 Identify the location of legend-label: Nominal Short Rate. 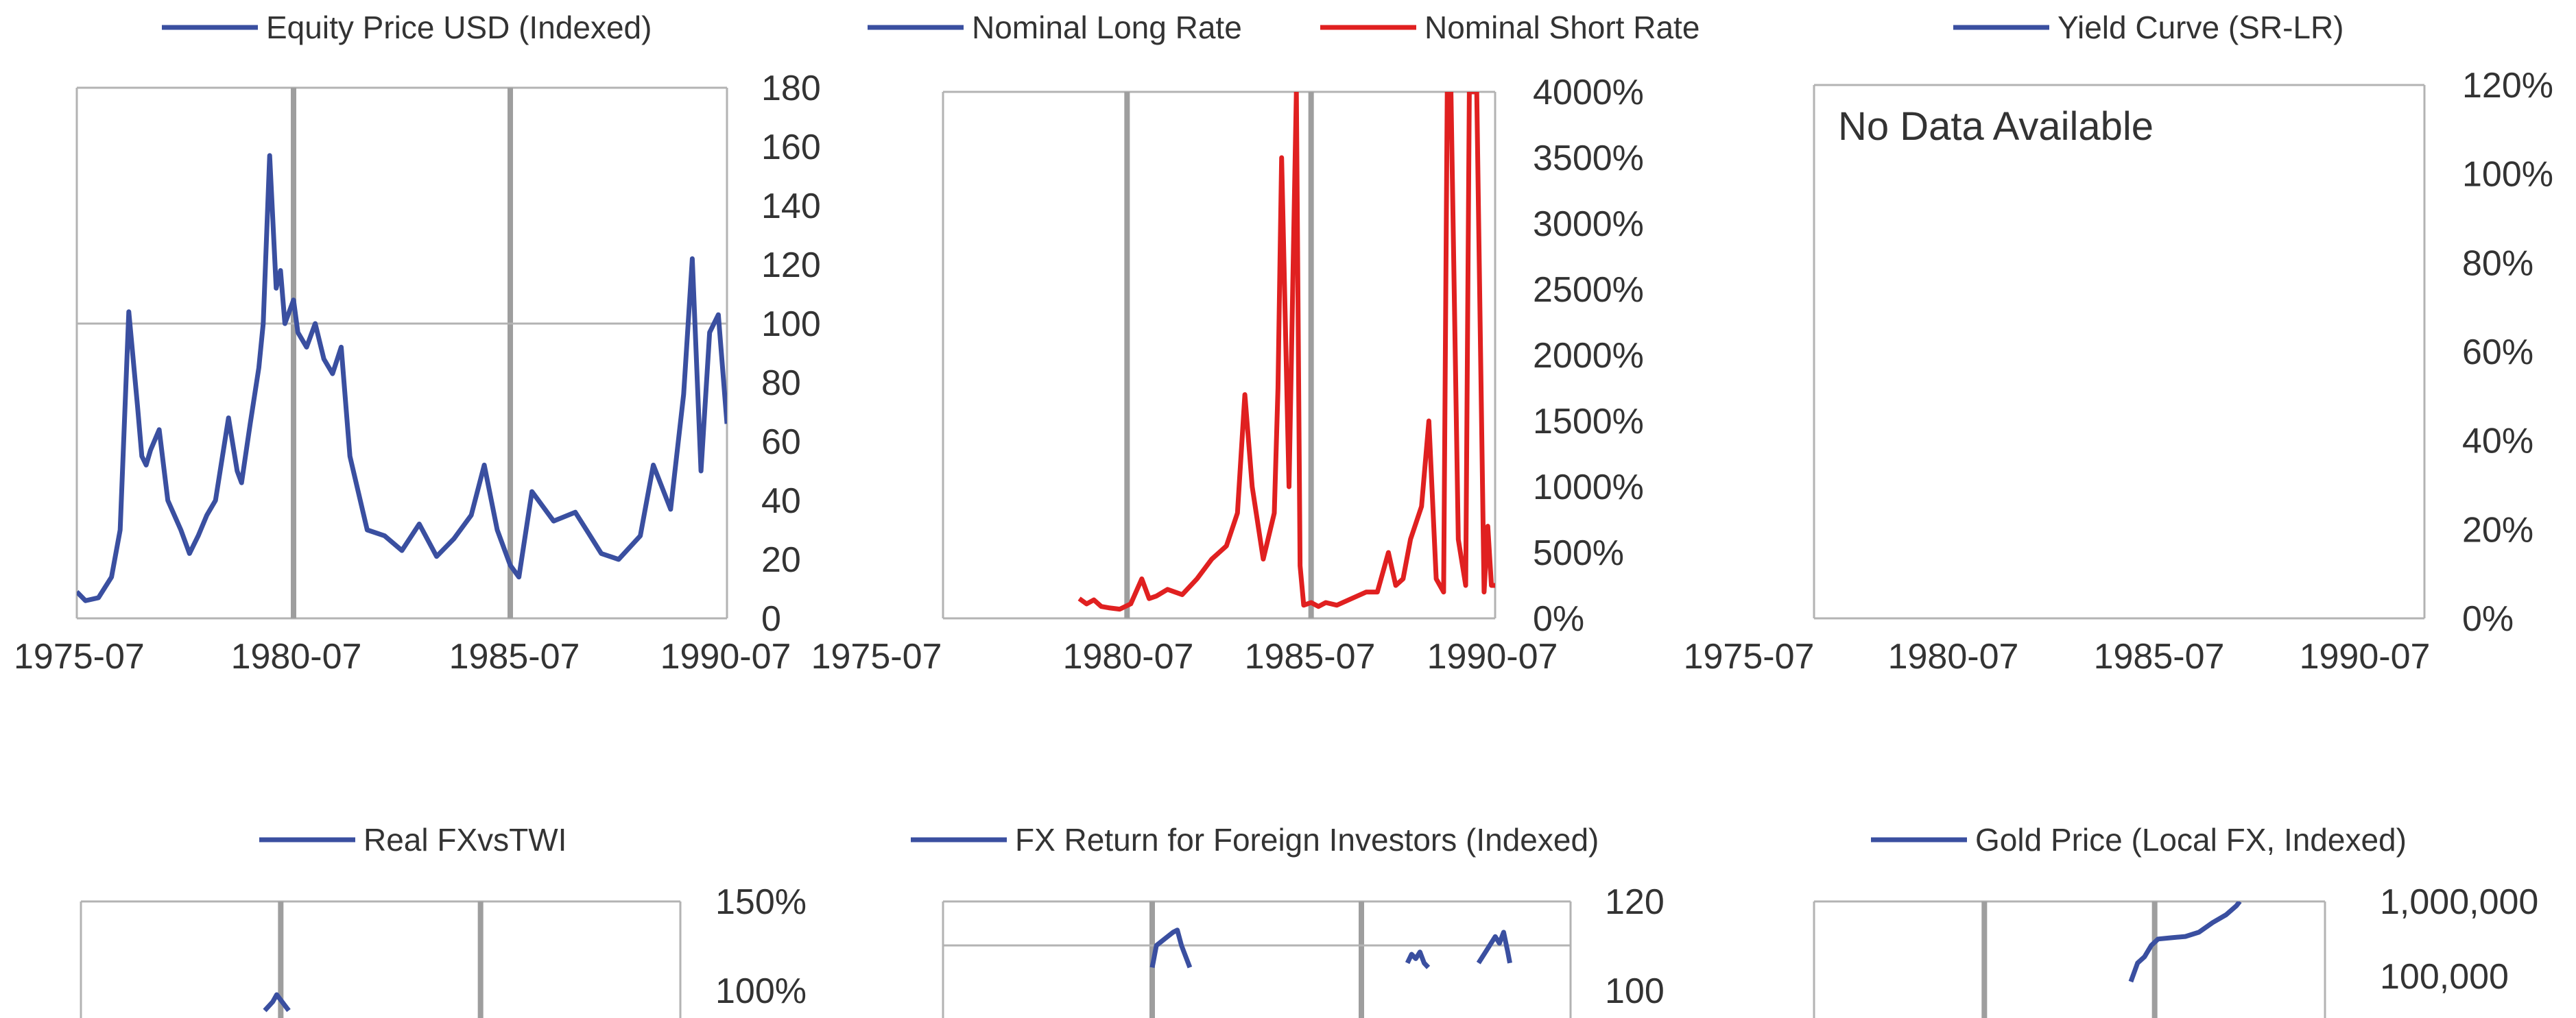
(1562, 27).